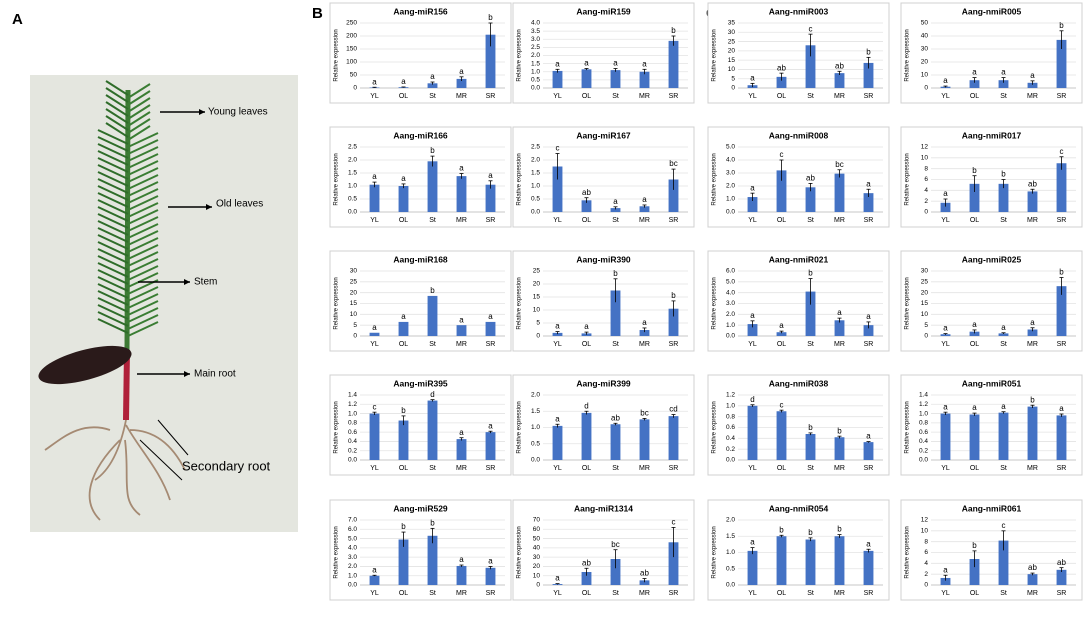  Describe the element at coordinates (535, 31) in the screenshot. I see `y-tick-label: 3.5` at that location.